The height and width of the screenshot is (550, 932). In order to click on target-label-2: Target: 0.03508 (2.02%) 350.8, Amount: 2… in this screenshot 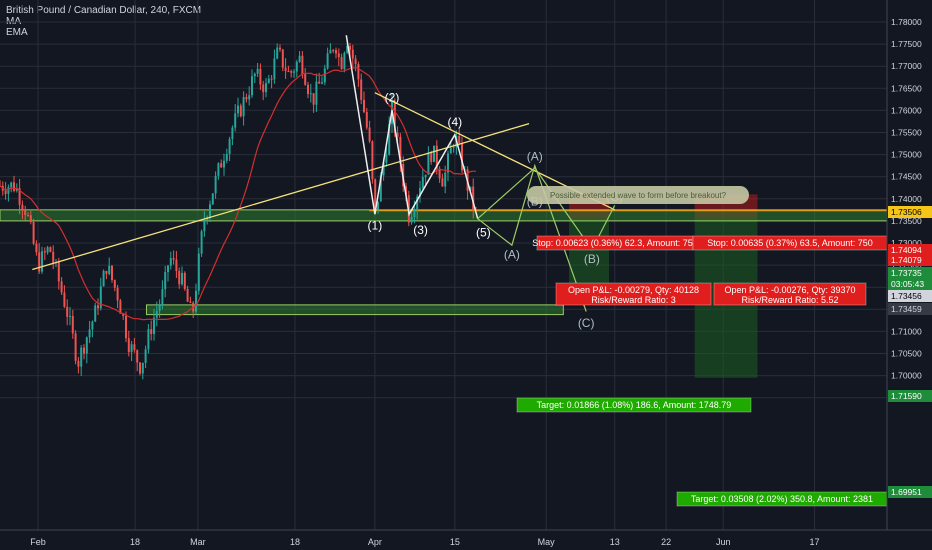, I will do `click(782, 499)`.